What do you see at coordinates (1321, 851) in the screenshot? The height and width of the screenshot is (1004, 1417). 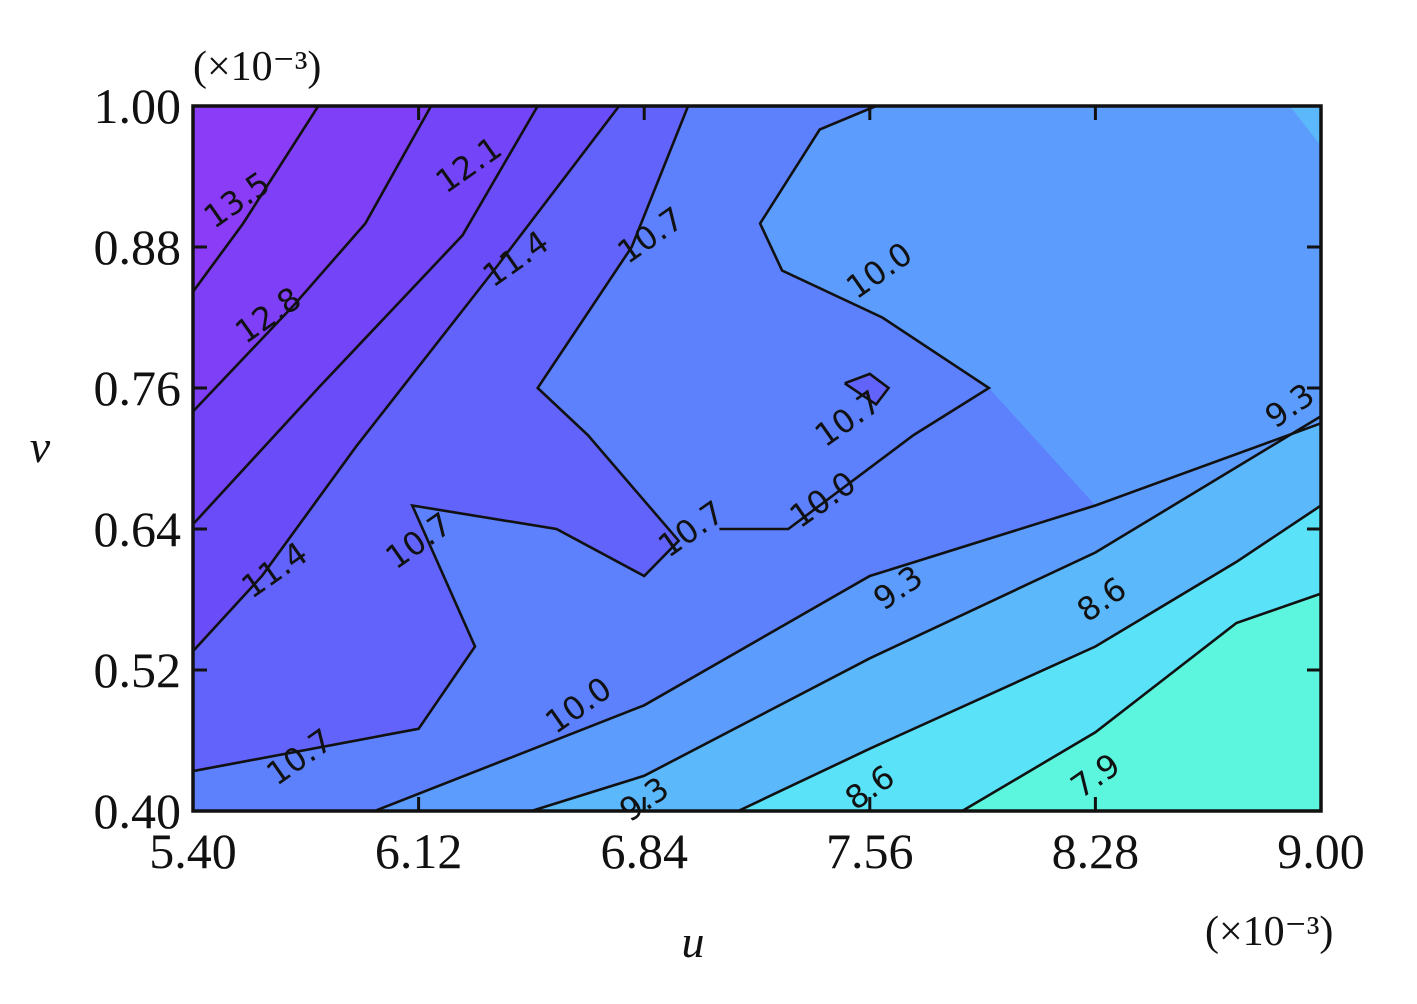 I see `x-tick-label: 9.00` at bounding box center [1321, 851].